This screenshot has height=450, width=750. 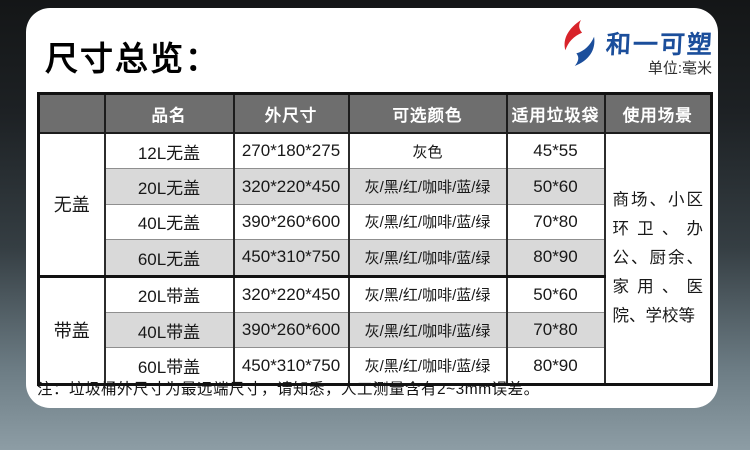 I want to click on cell-colors: 灰色, so click(x=427, y=151).